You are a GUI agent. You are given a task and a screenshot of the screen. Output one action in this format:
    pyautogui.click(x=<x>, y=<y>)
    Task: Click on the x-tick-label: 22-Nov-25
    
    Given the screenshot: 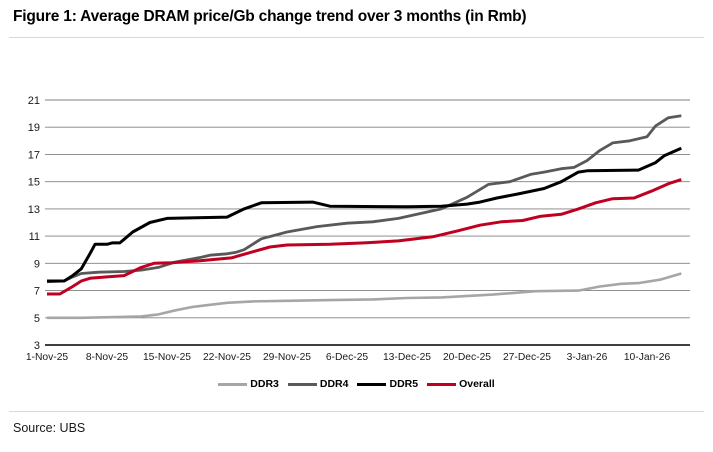 What is the action you would take?
    pyautogui.click(x=227, y=357)
    